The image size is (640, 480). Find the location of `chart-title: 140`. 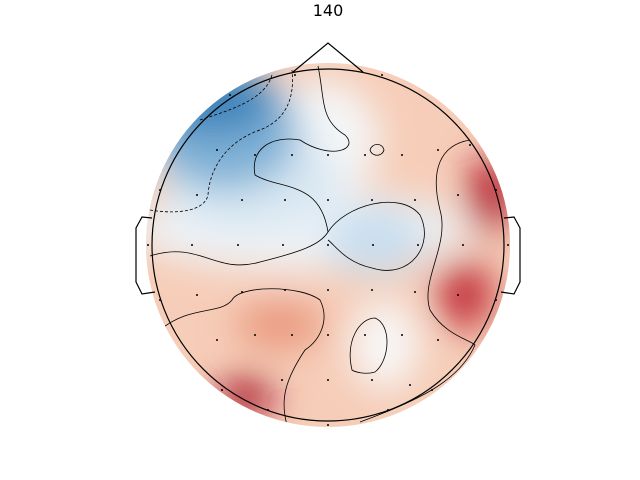

chart-title: 140 is located at coordinates (328, 10).